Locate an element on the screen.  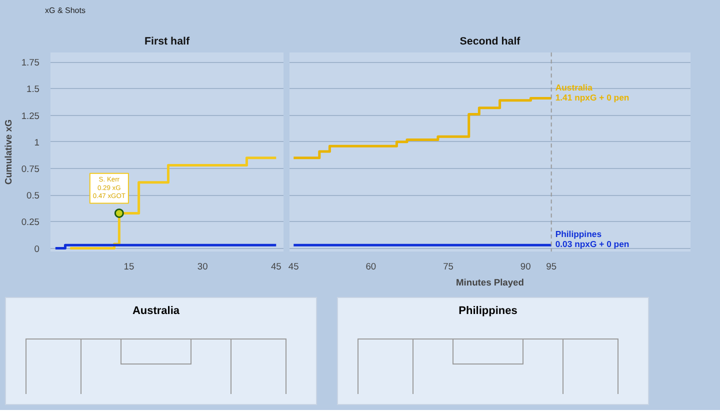
series-label: Australia is located at coordinates (574, 87).